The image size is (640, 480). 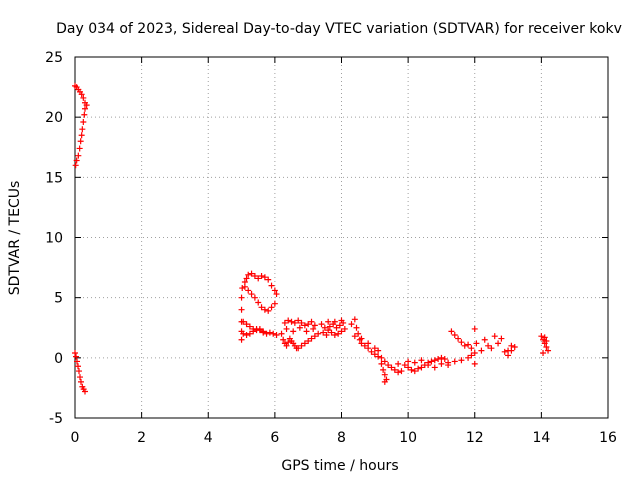 What do you see at coordinates (75, 438) in the screenshot?
I see `x-tick-label: 0` at bounding box center [75, 438].